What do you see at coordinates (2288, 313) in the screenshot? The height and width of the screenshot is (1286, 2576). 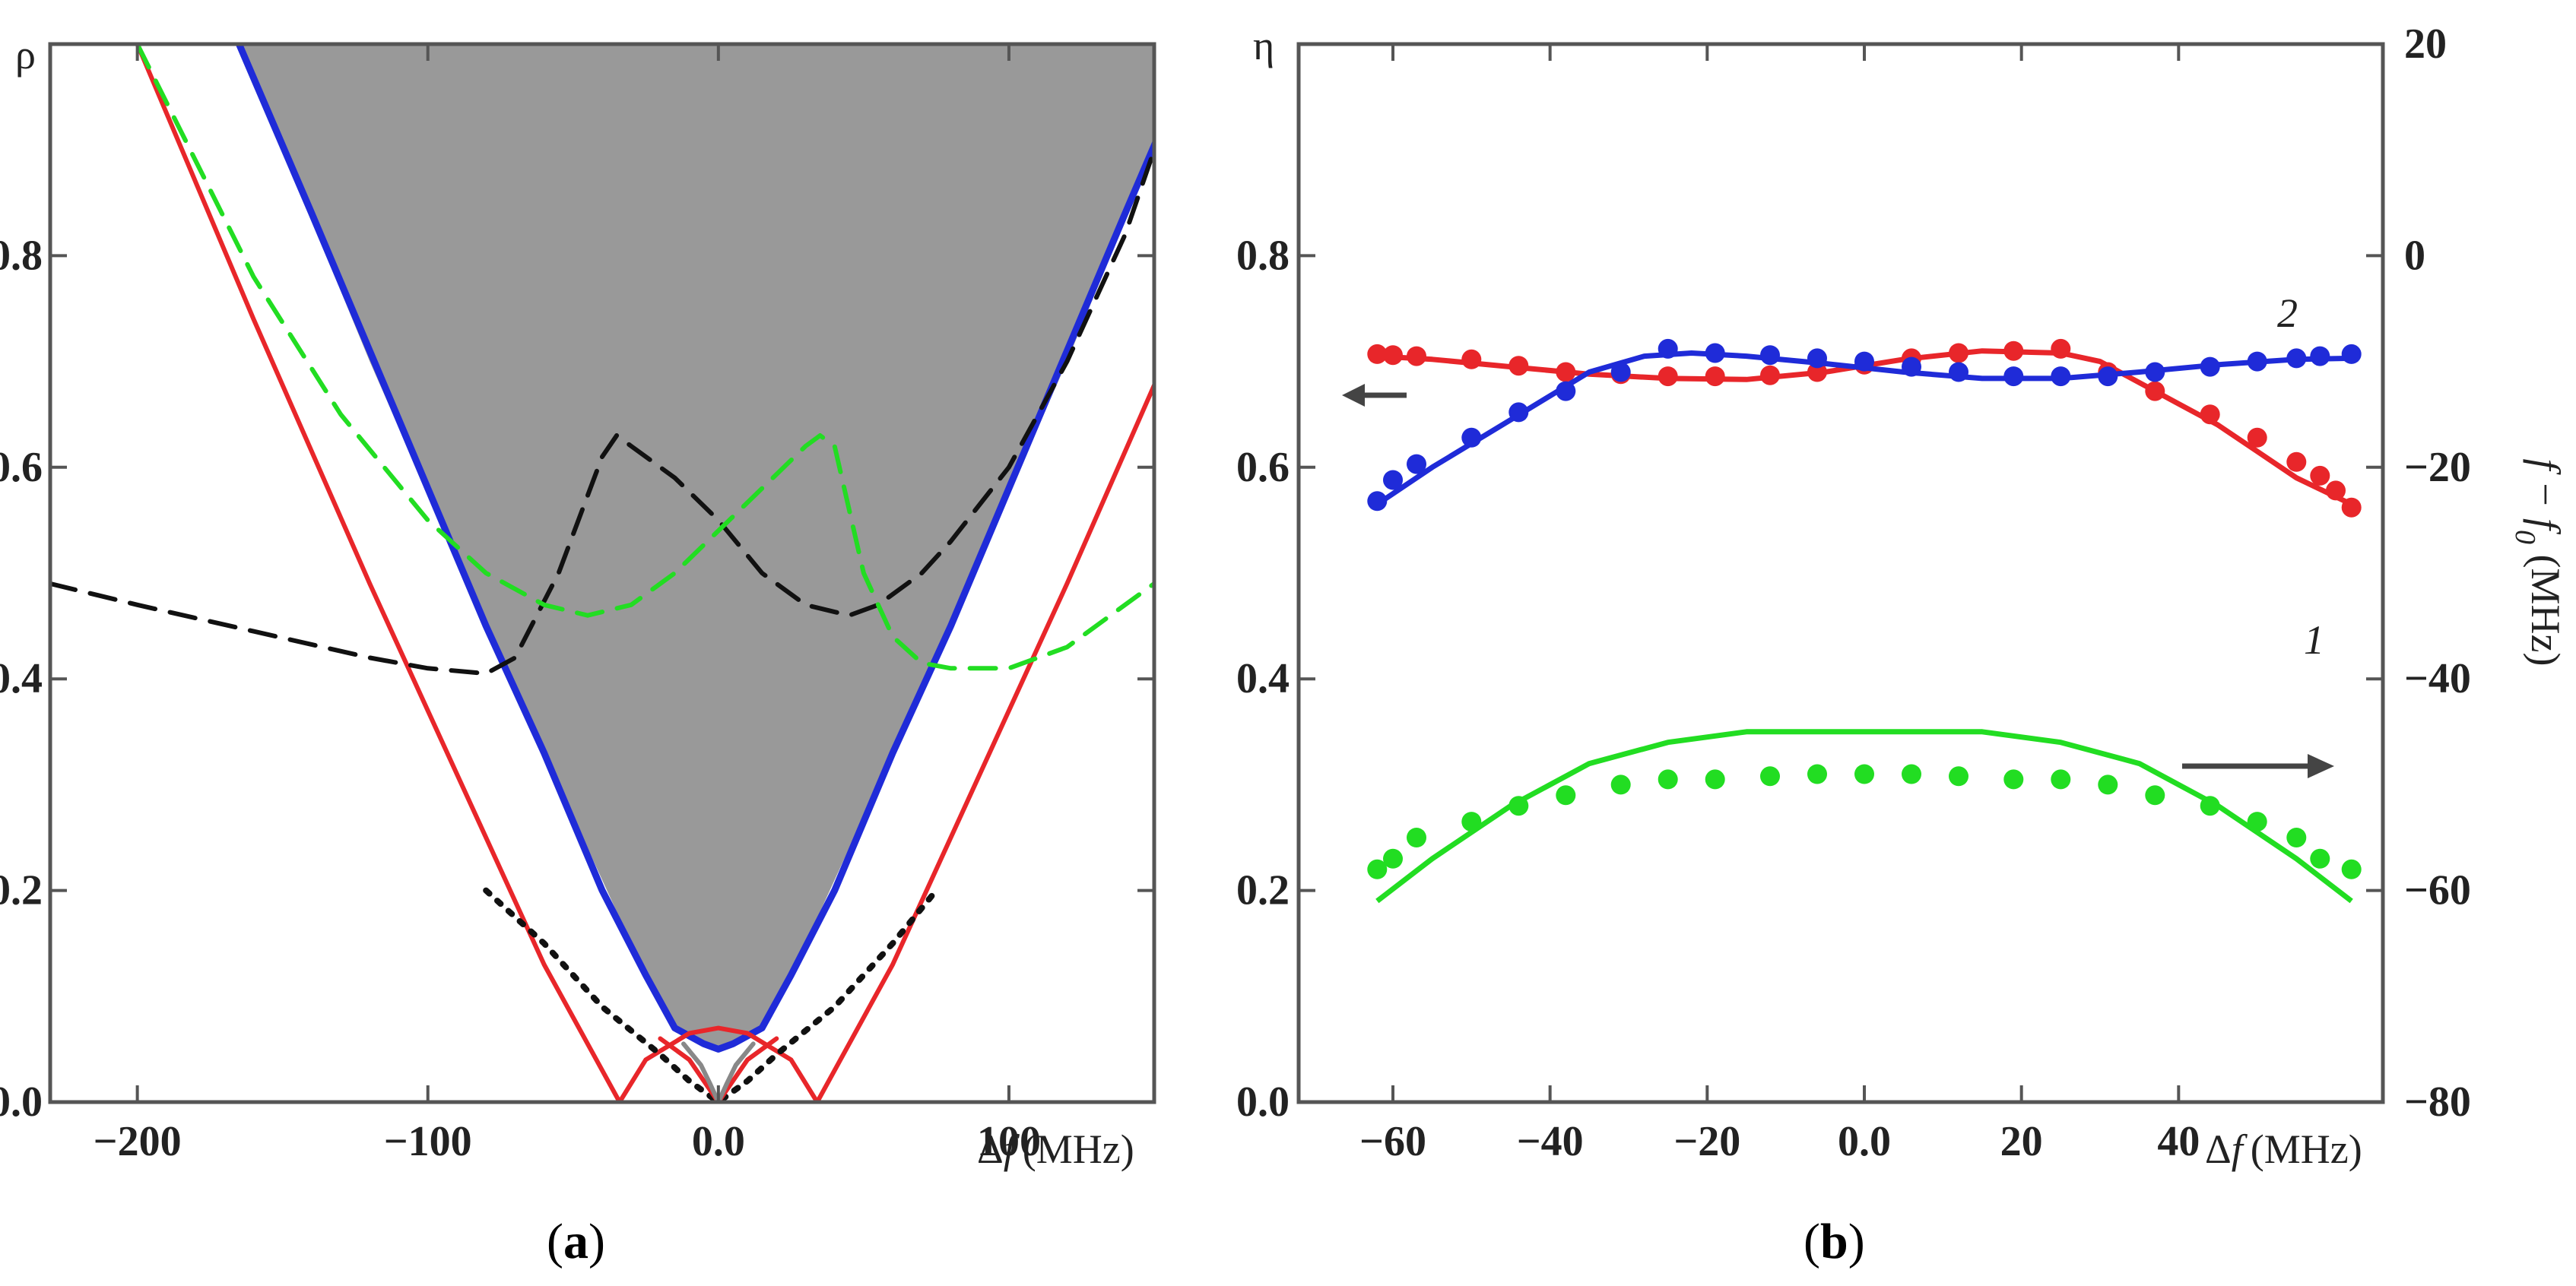 I see `series-2-label: 2` at bounding box center [2288, 313].